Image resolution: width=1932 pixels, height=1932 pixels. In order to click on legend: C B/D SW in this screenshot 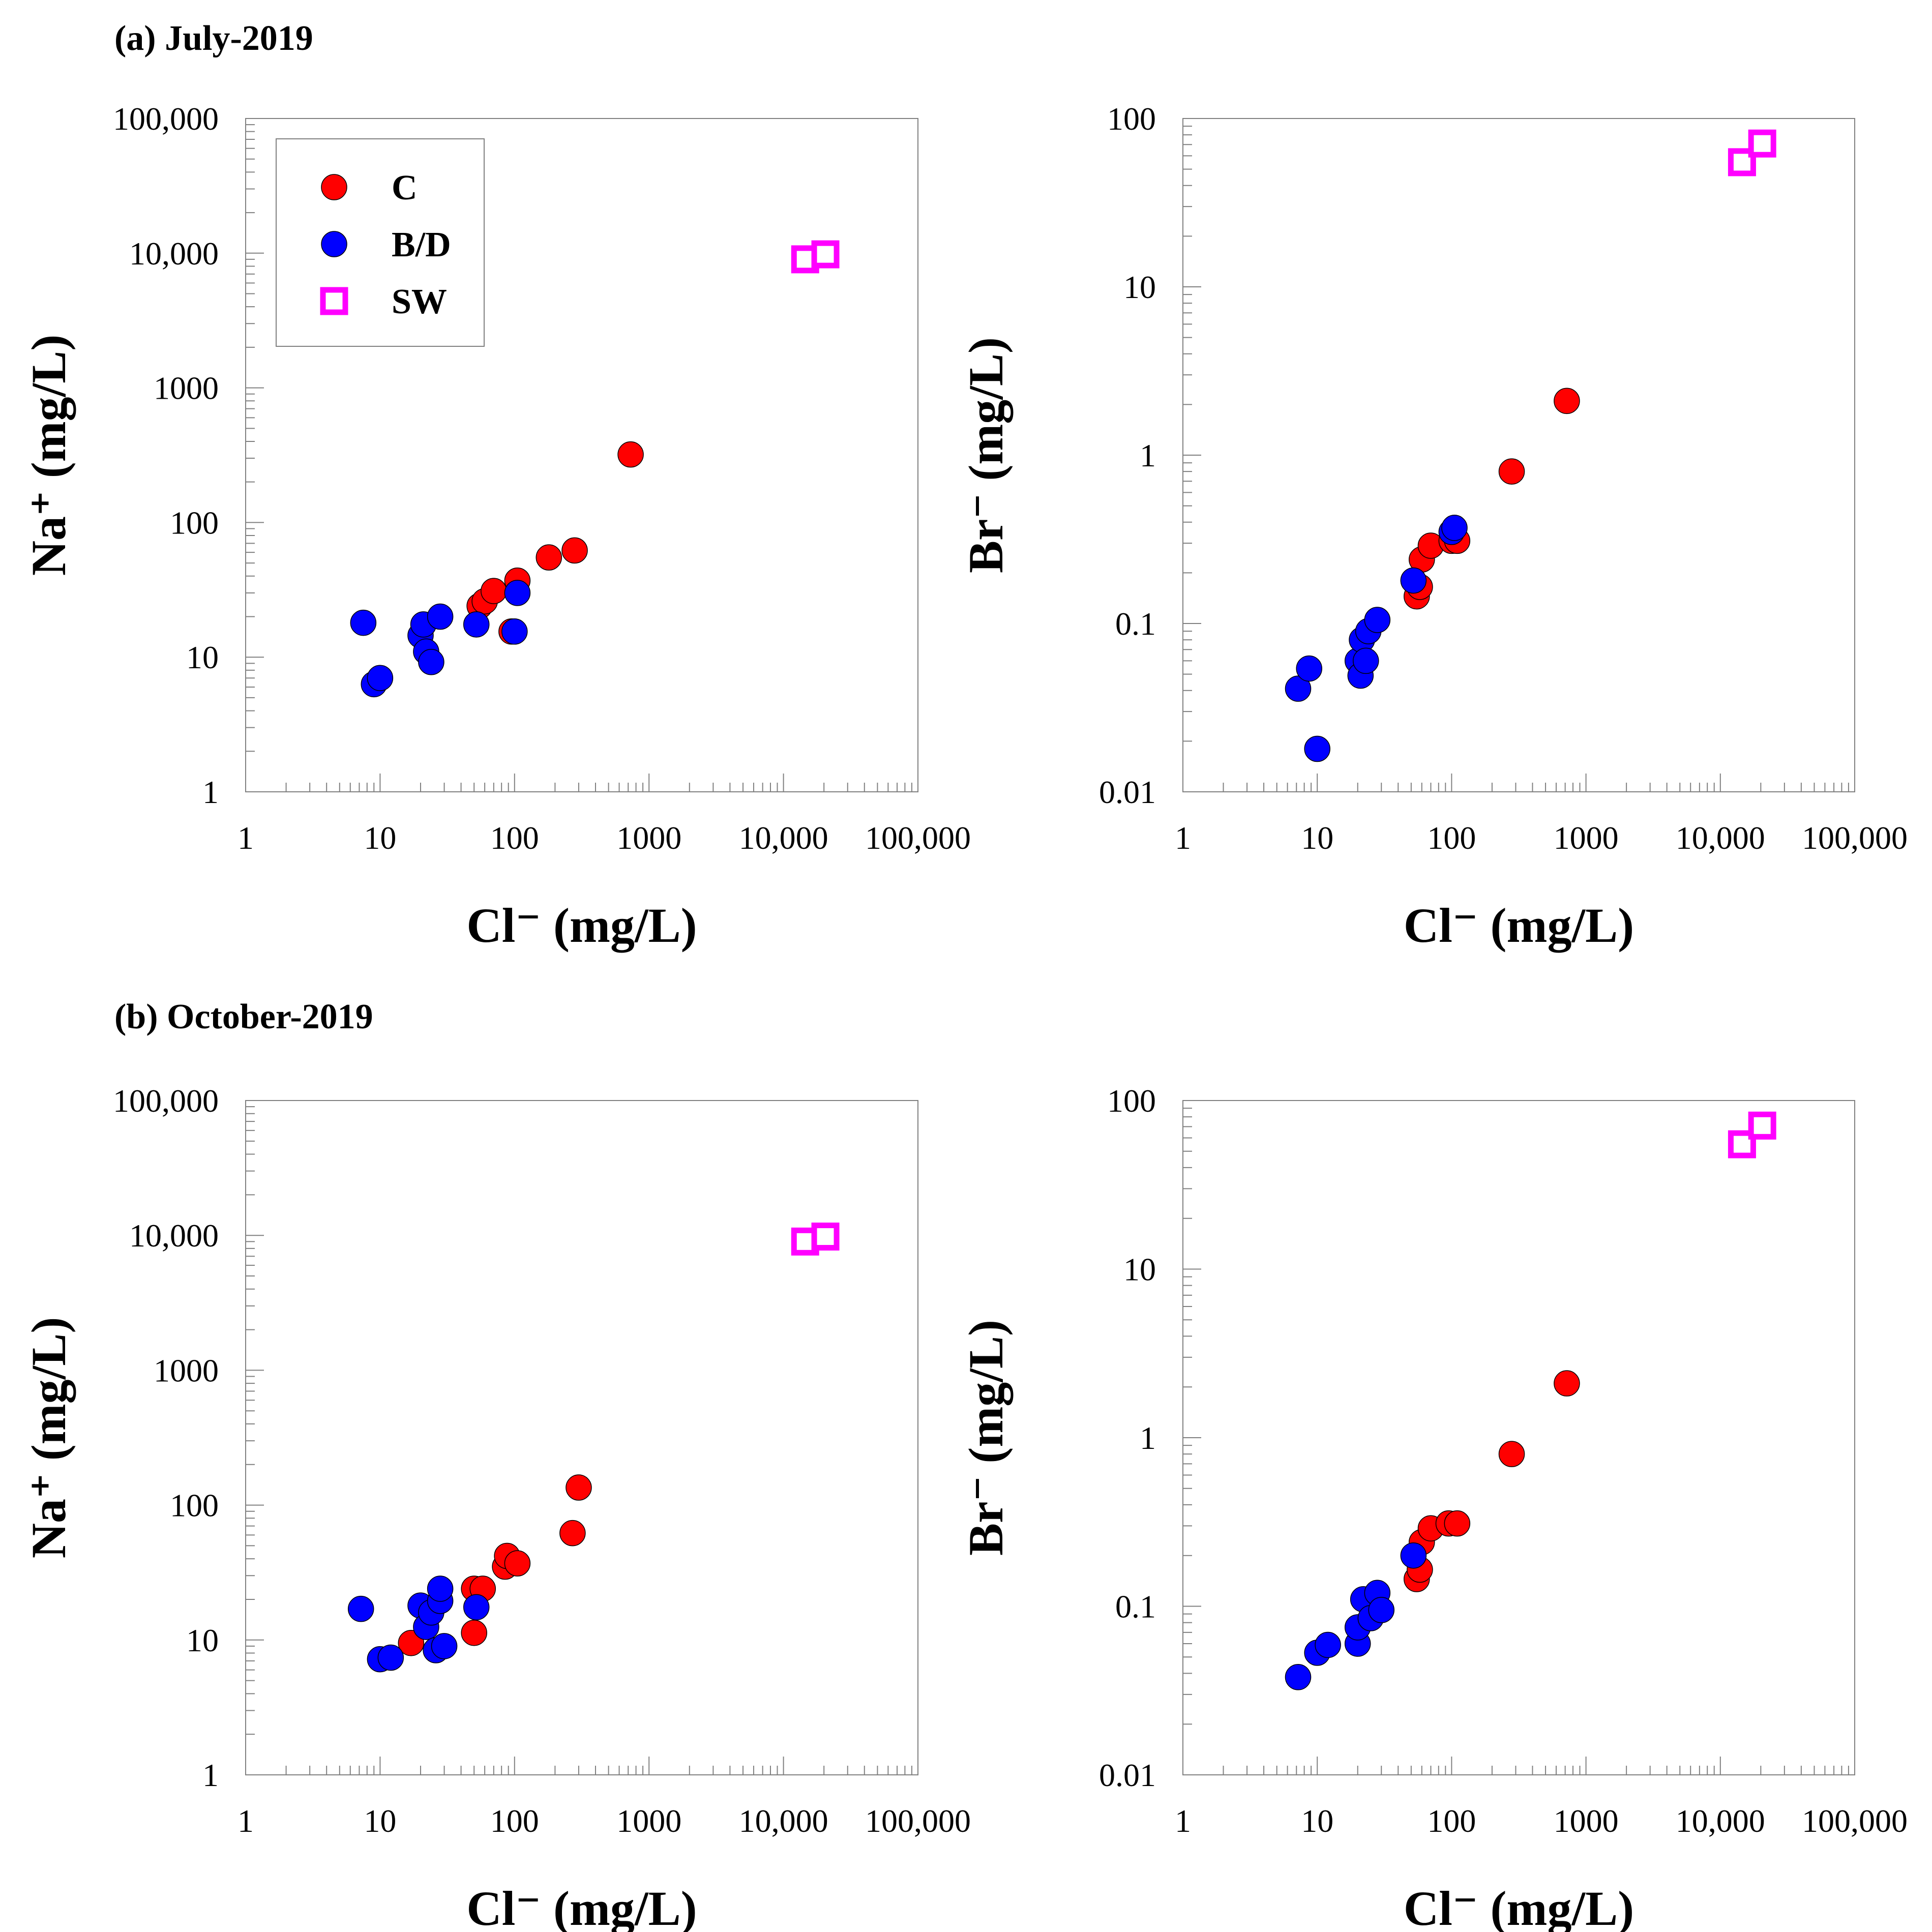, I will do `click(381, 242)`.